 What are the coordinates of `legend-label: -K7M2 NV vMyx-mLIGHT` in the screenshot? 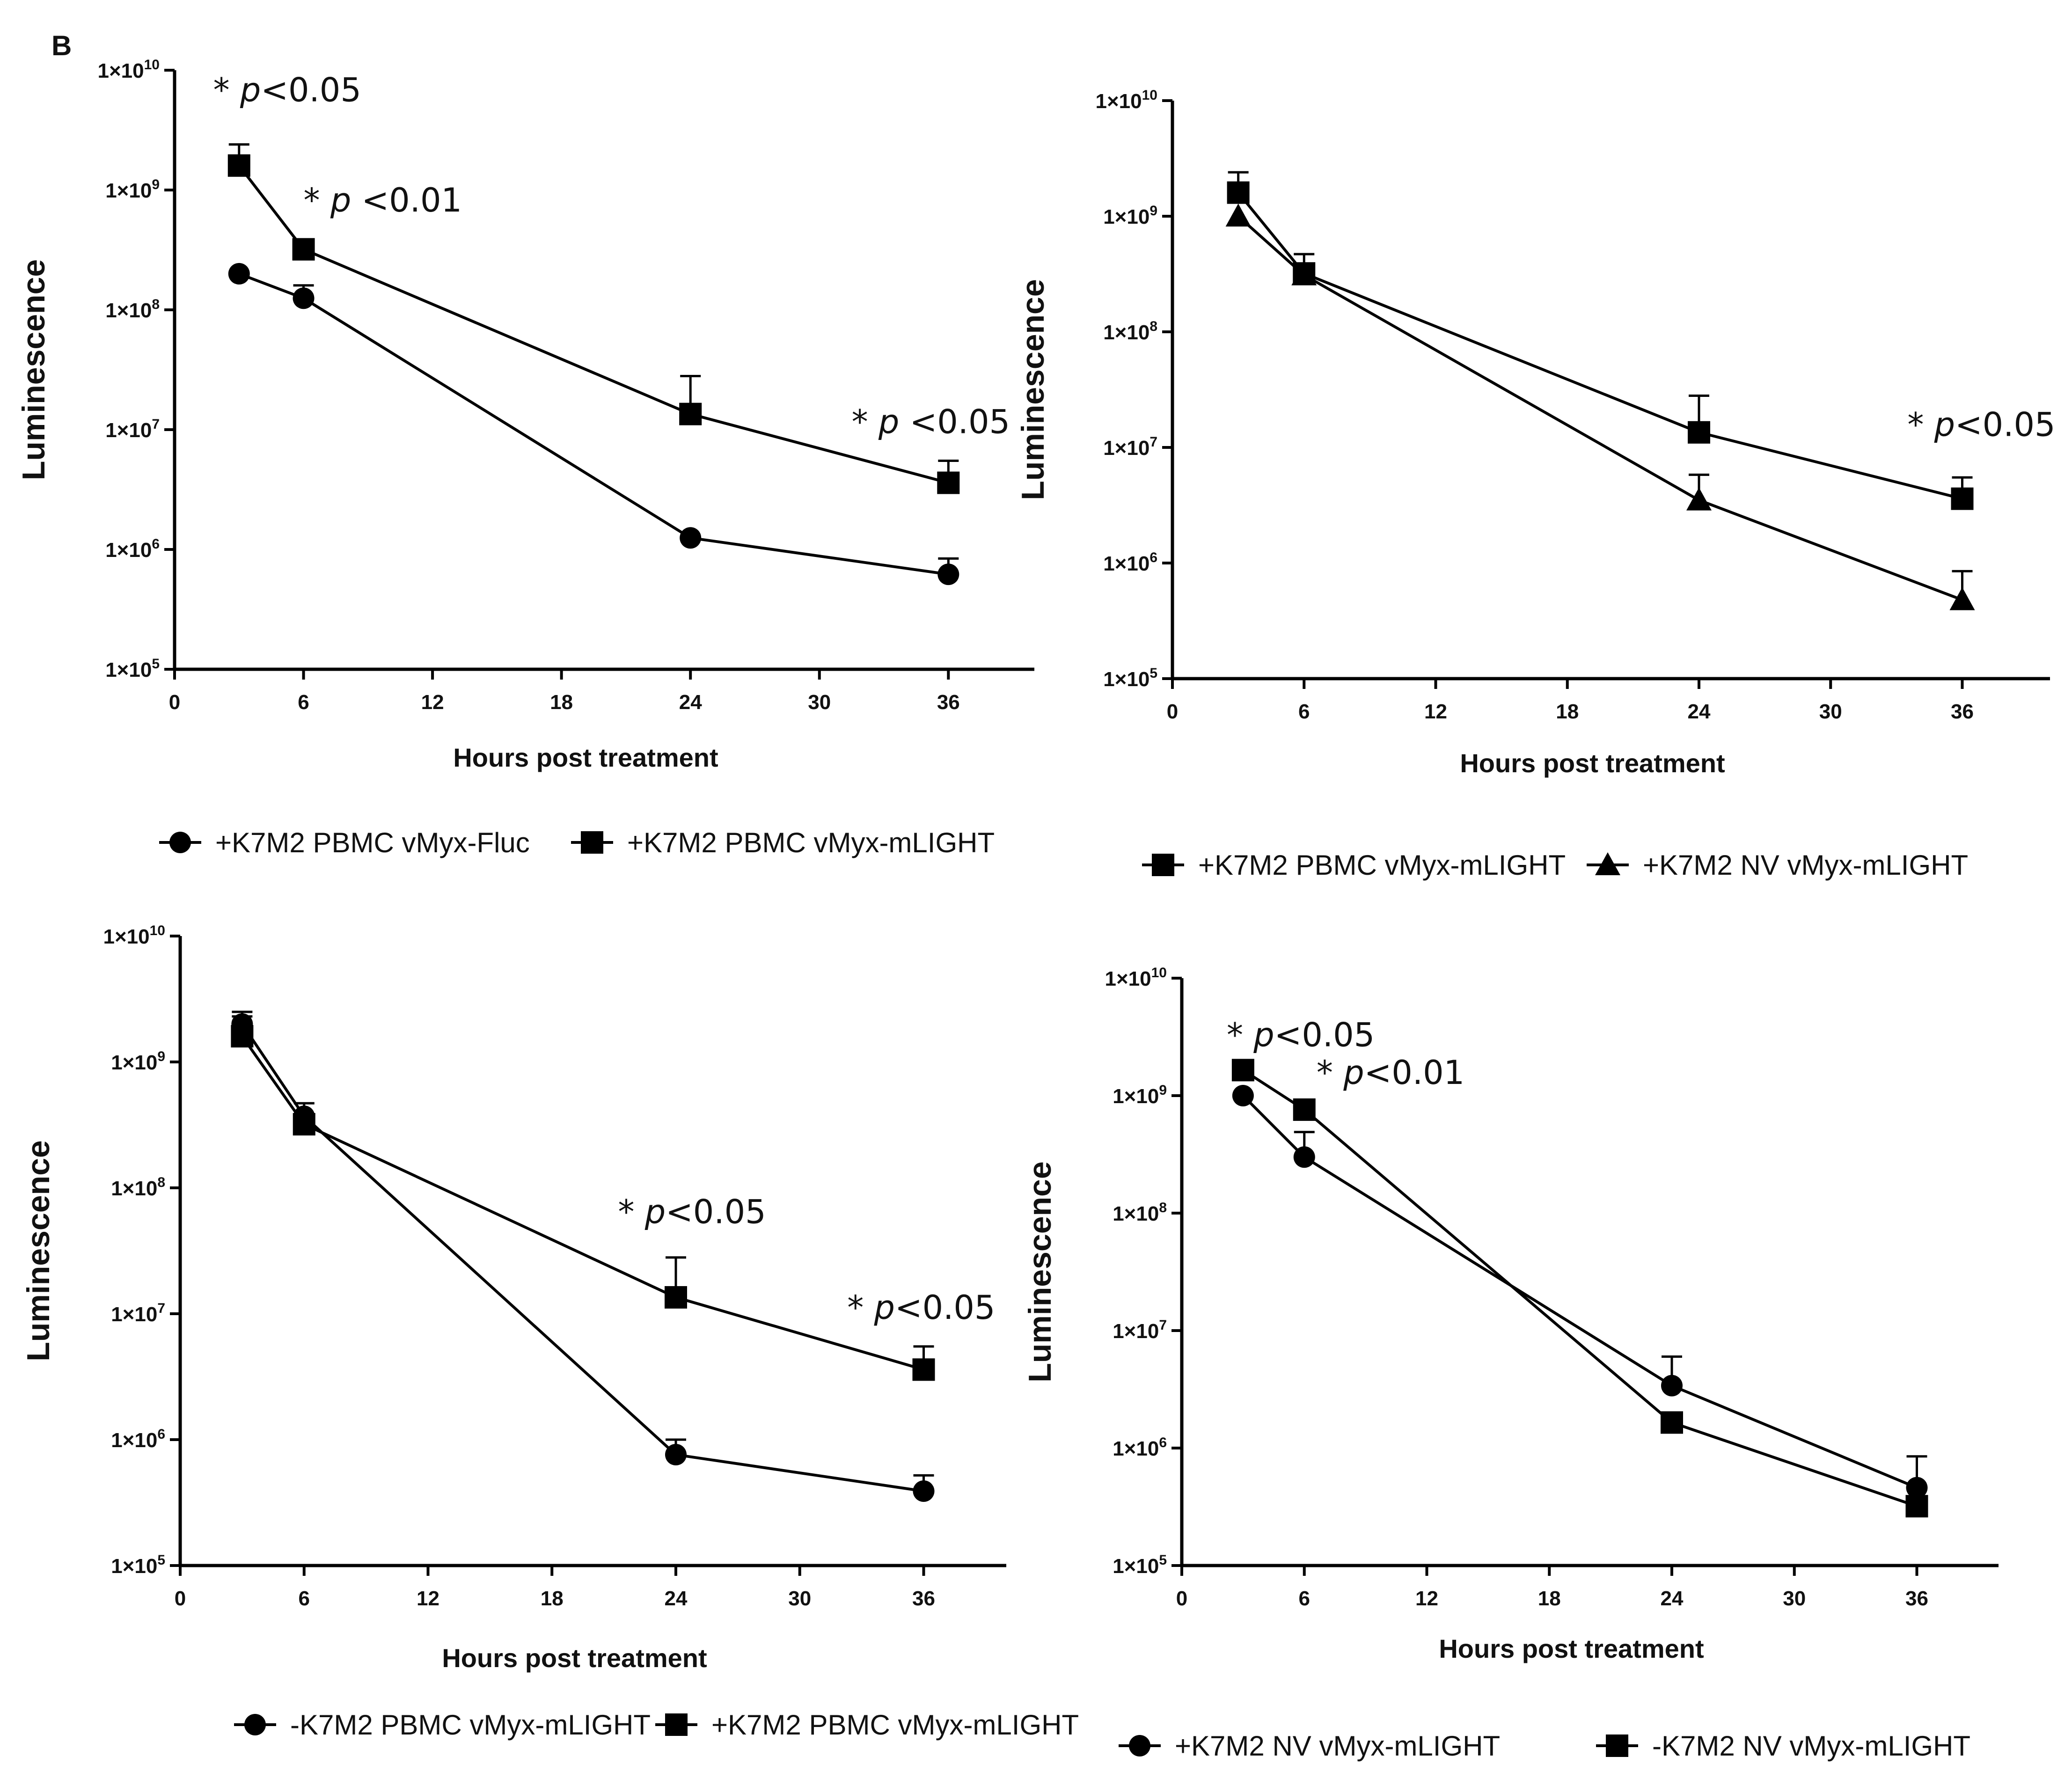 It's located at (1811, 1746).